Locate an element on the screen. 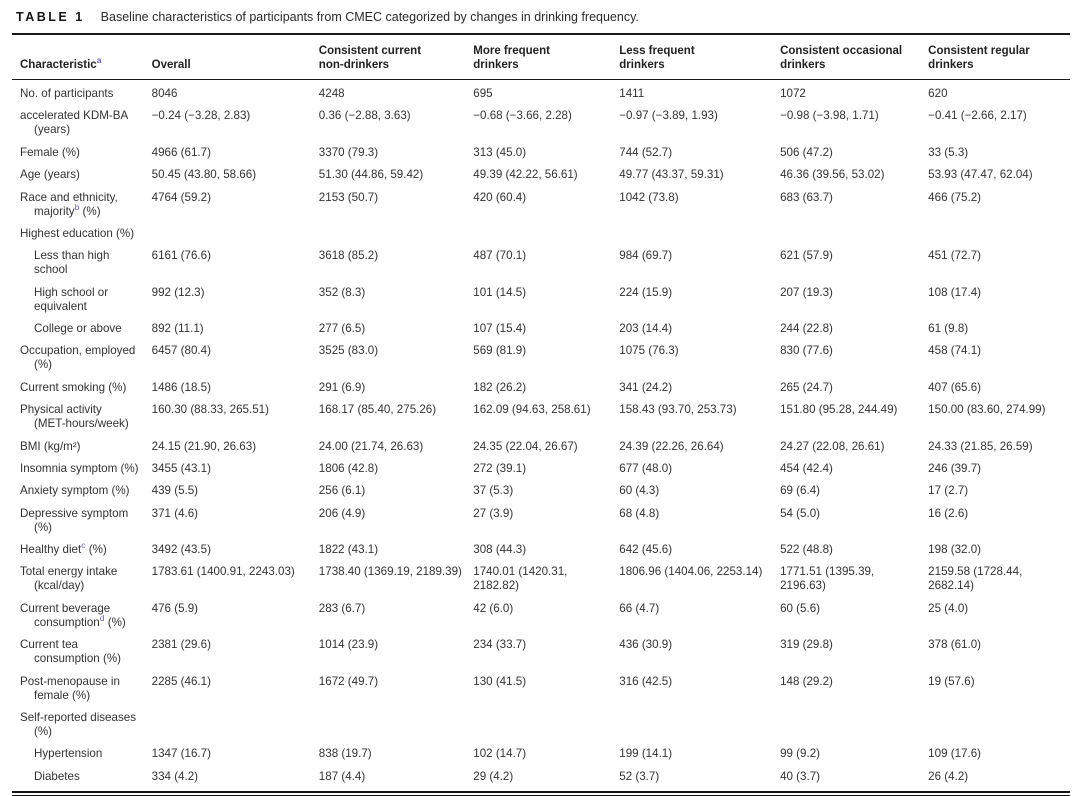  footnote-marker: d is located at coordinates (102, 617).